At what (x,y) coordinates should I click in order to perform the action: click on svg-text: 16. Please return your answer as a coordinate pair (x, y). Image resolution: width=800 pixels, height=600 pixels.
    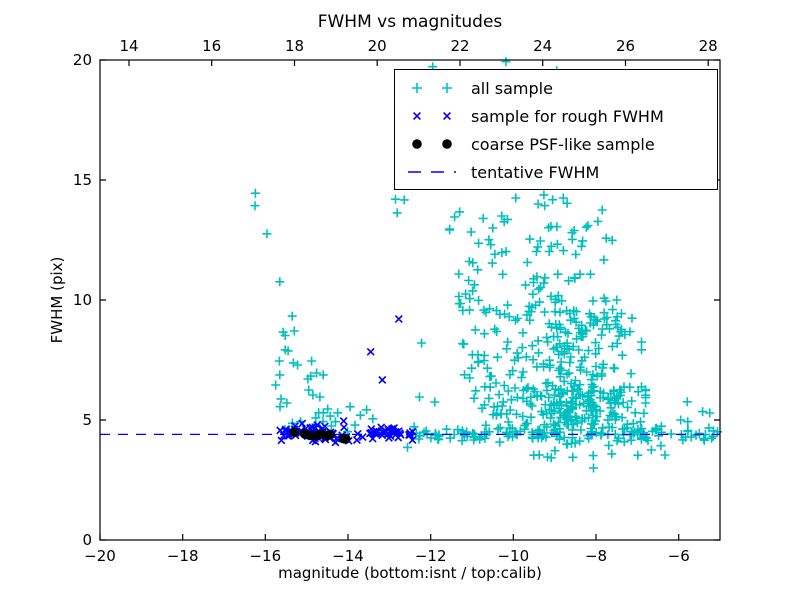
    Looking at the image, I should click on (211, 46).